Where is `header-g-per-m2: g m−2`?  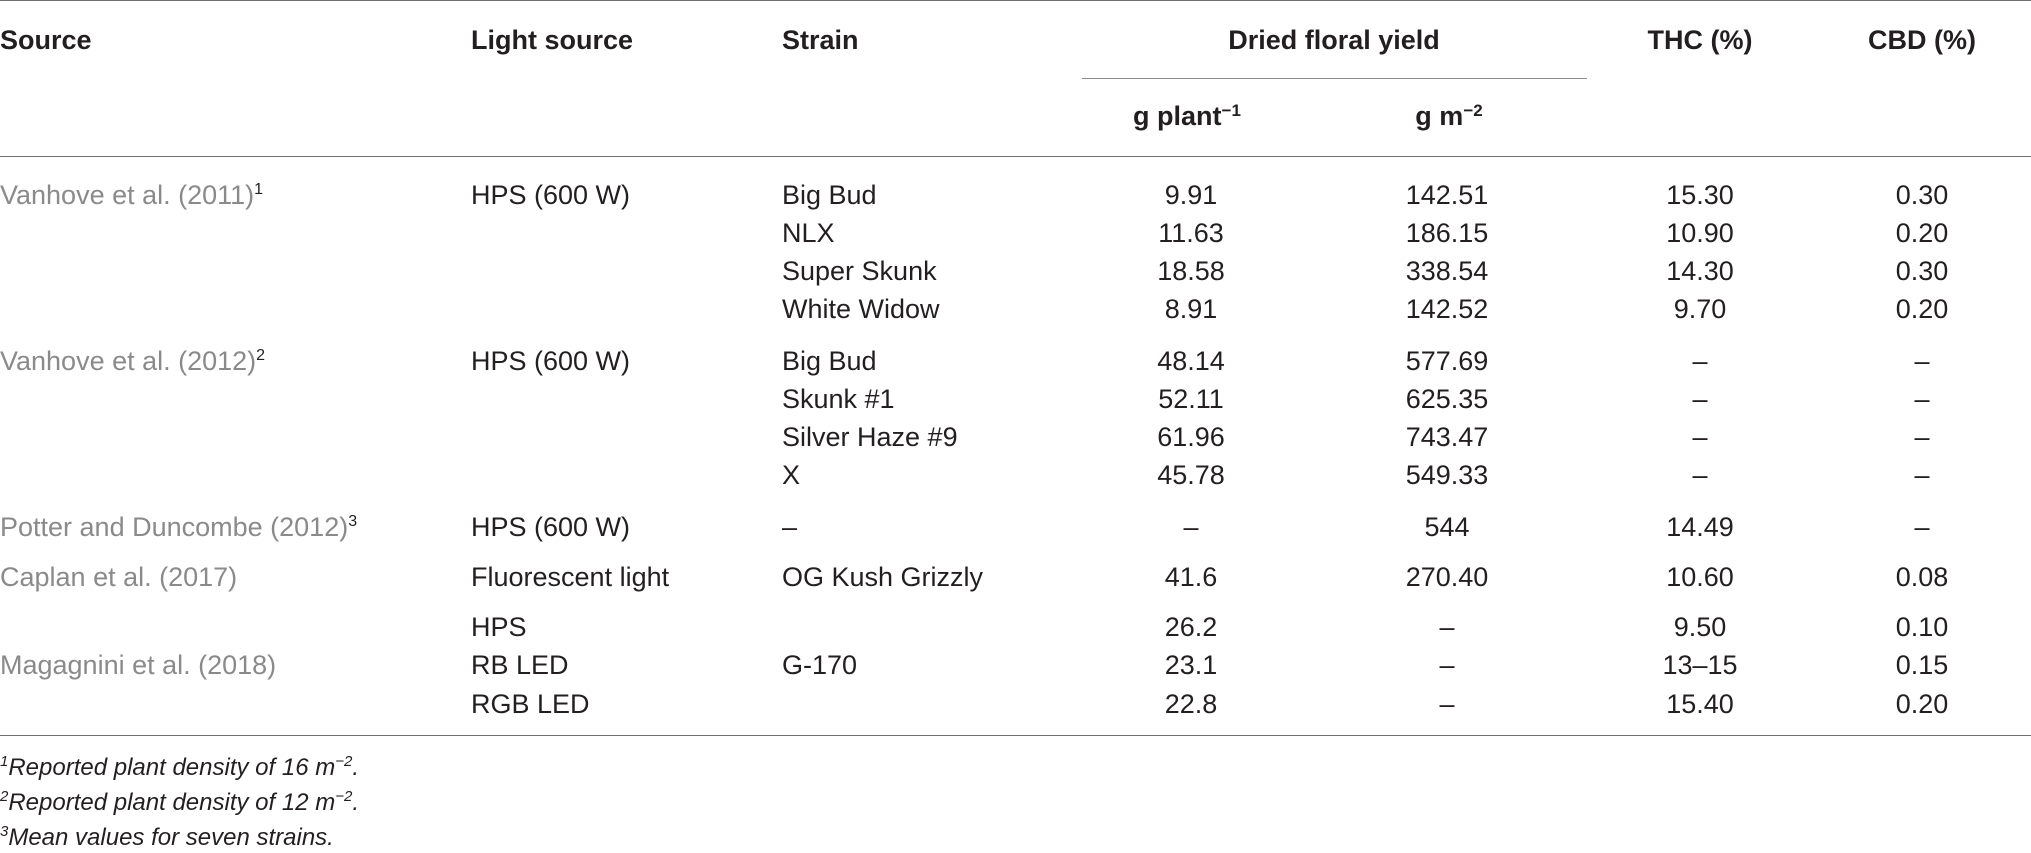 header-g-per-m2: g m−2 is located at coordinates (1448, 116).